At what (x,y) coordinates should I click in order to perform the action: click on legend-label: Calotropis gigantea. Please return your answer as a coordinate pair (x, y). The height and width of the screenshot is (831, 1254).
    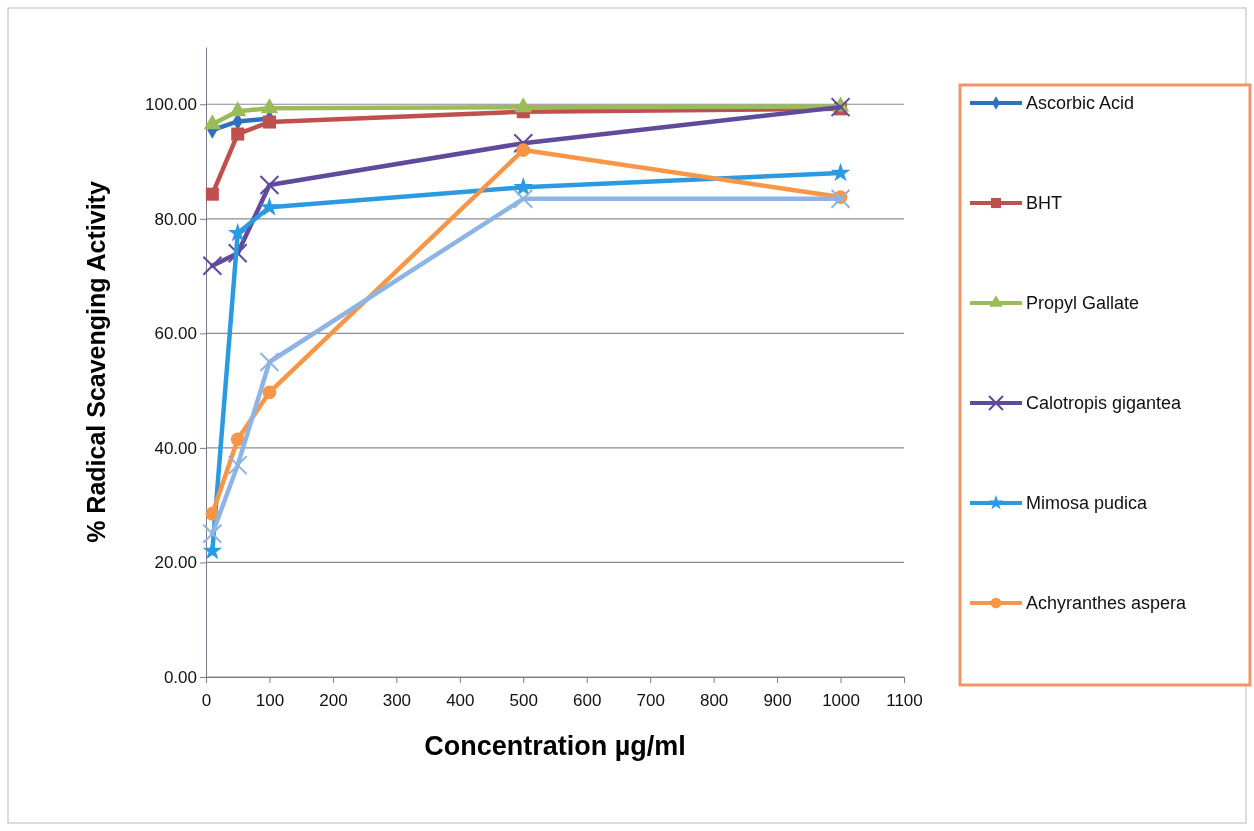
    Looking at the image, I should click on (1104, 403).